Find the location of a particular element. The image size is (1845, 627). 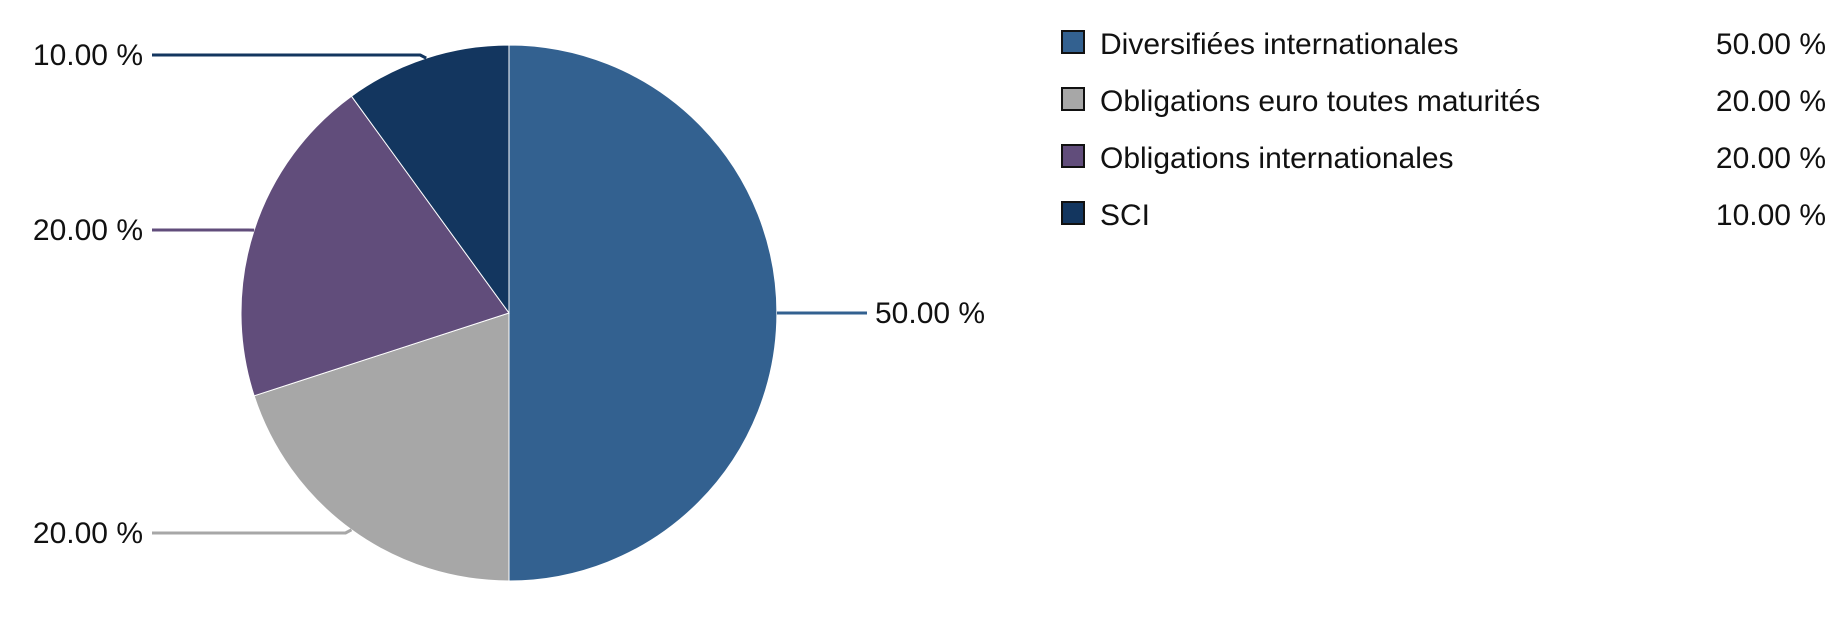

legend-value-sci: 10.00 % is located at coordinates (1771, 215).